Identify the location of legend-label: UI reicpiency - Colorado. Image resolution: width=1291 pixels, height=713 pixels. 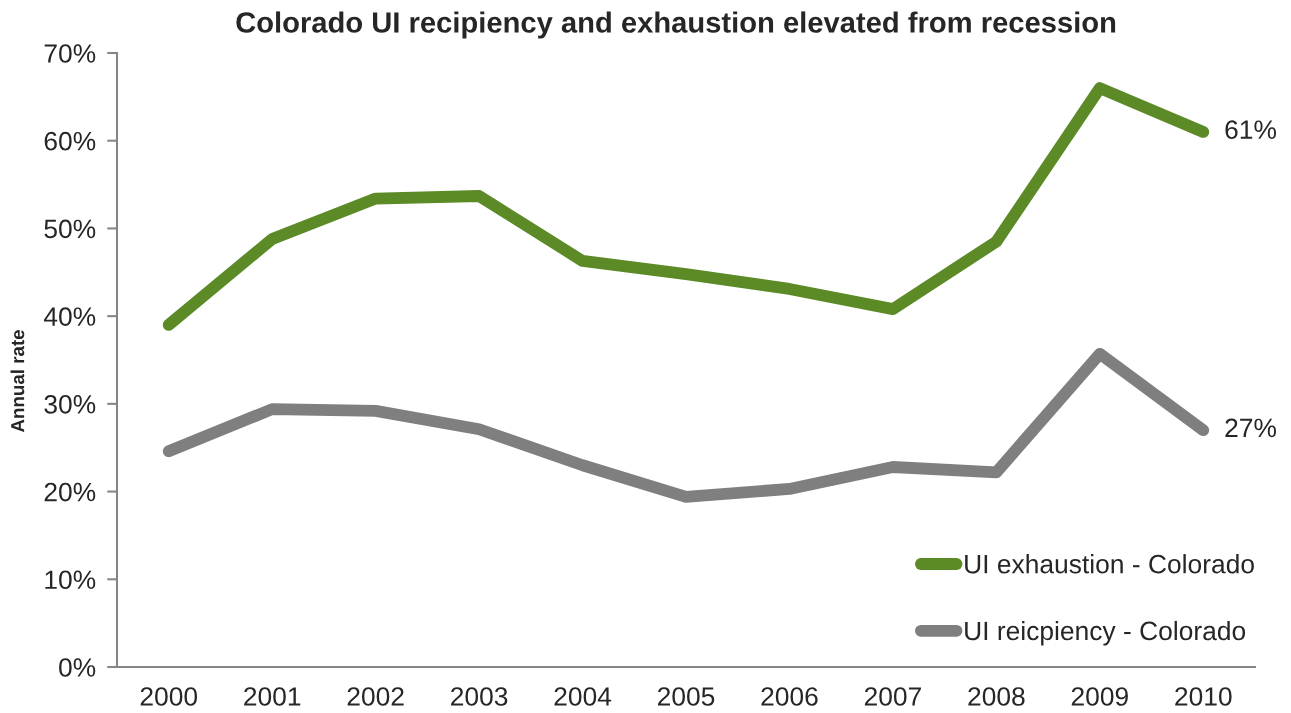
(1105, 633).